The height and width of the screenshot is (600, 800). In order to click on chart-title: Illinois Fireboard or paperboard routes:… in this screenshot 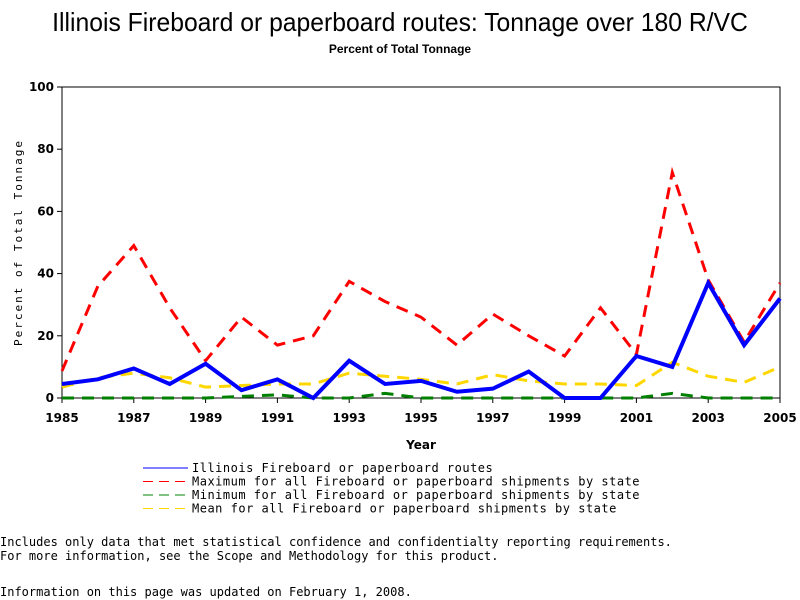, I will do `click(400, 22)`.